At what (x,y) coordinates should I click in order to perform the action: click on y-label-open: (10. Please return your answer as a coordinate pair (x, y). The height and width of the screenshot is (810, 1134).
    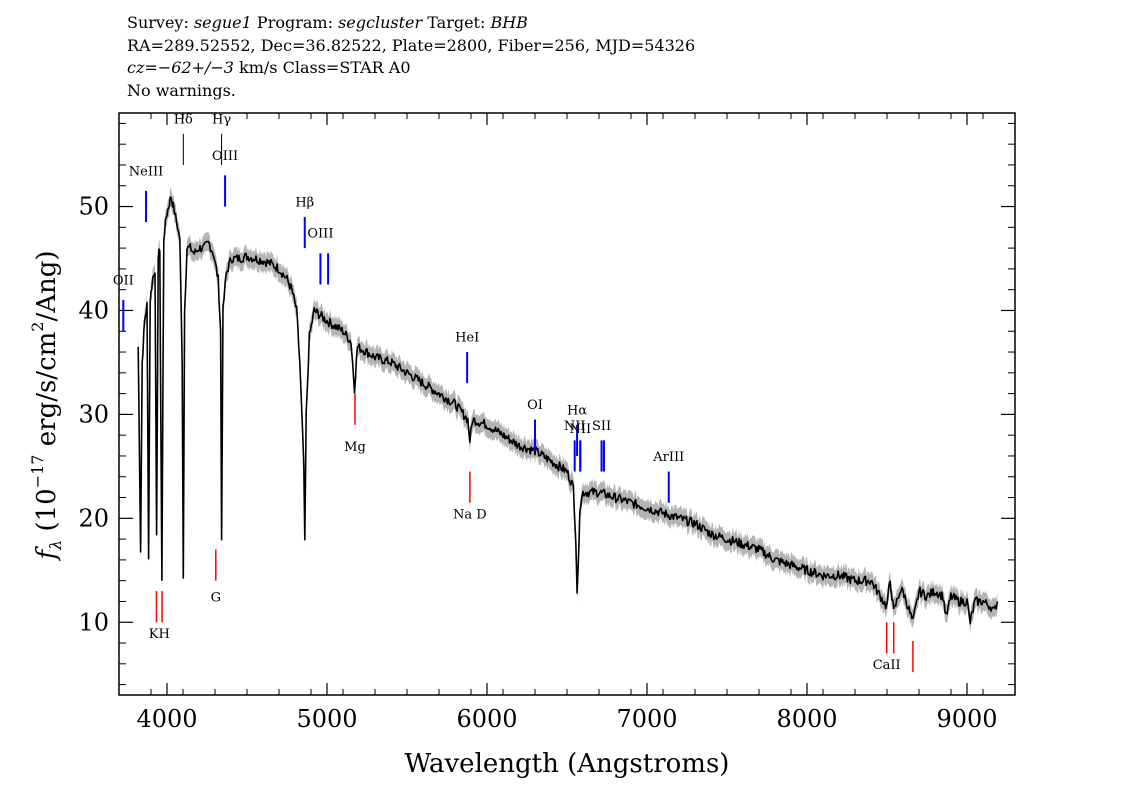
    Looking at the image, I should click on (47, 514).